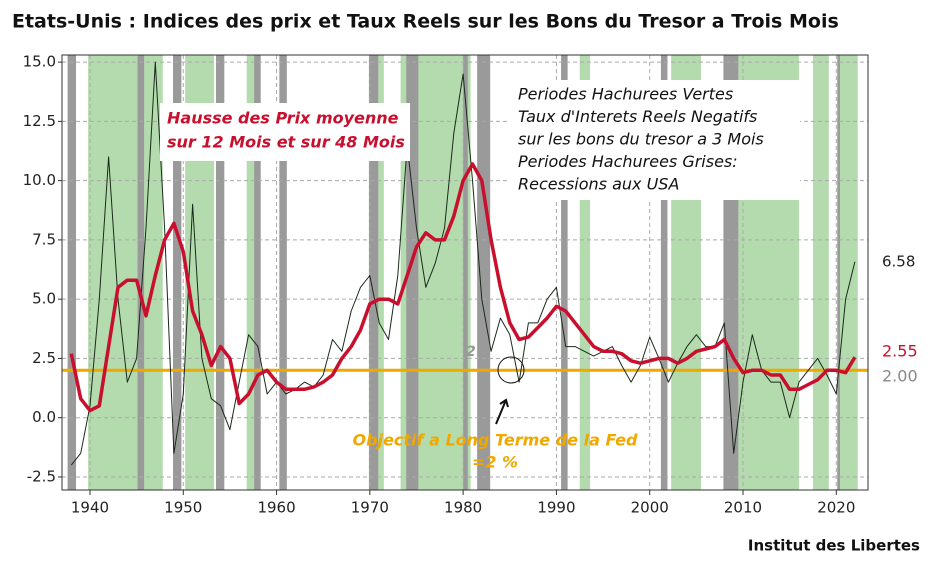 The width and height of the screenshot is (936, 572). What do you see at coordinates (650, 508) in the screenshot?
I see `x-tick-label: 2000` at bounding box center [650, 508].